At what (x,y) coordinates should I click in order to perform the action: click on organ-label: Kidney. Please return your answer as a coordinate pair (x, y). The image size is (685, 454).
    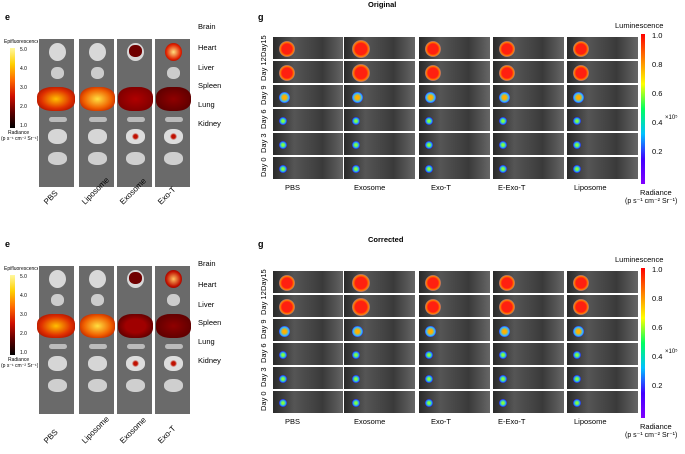
    Looking at the image, I should click on (209, 360).